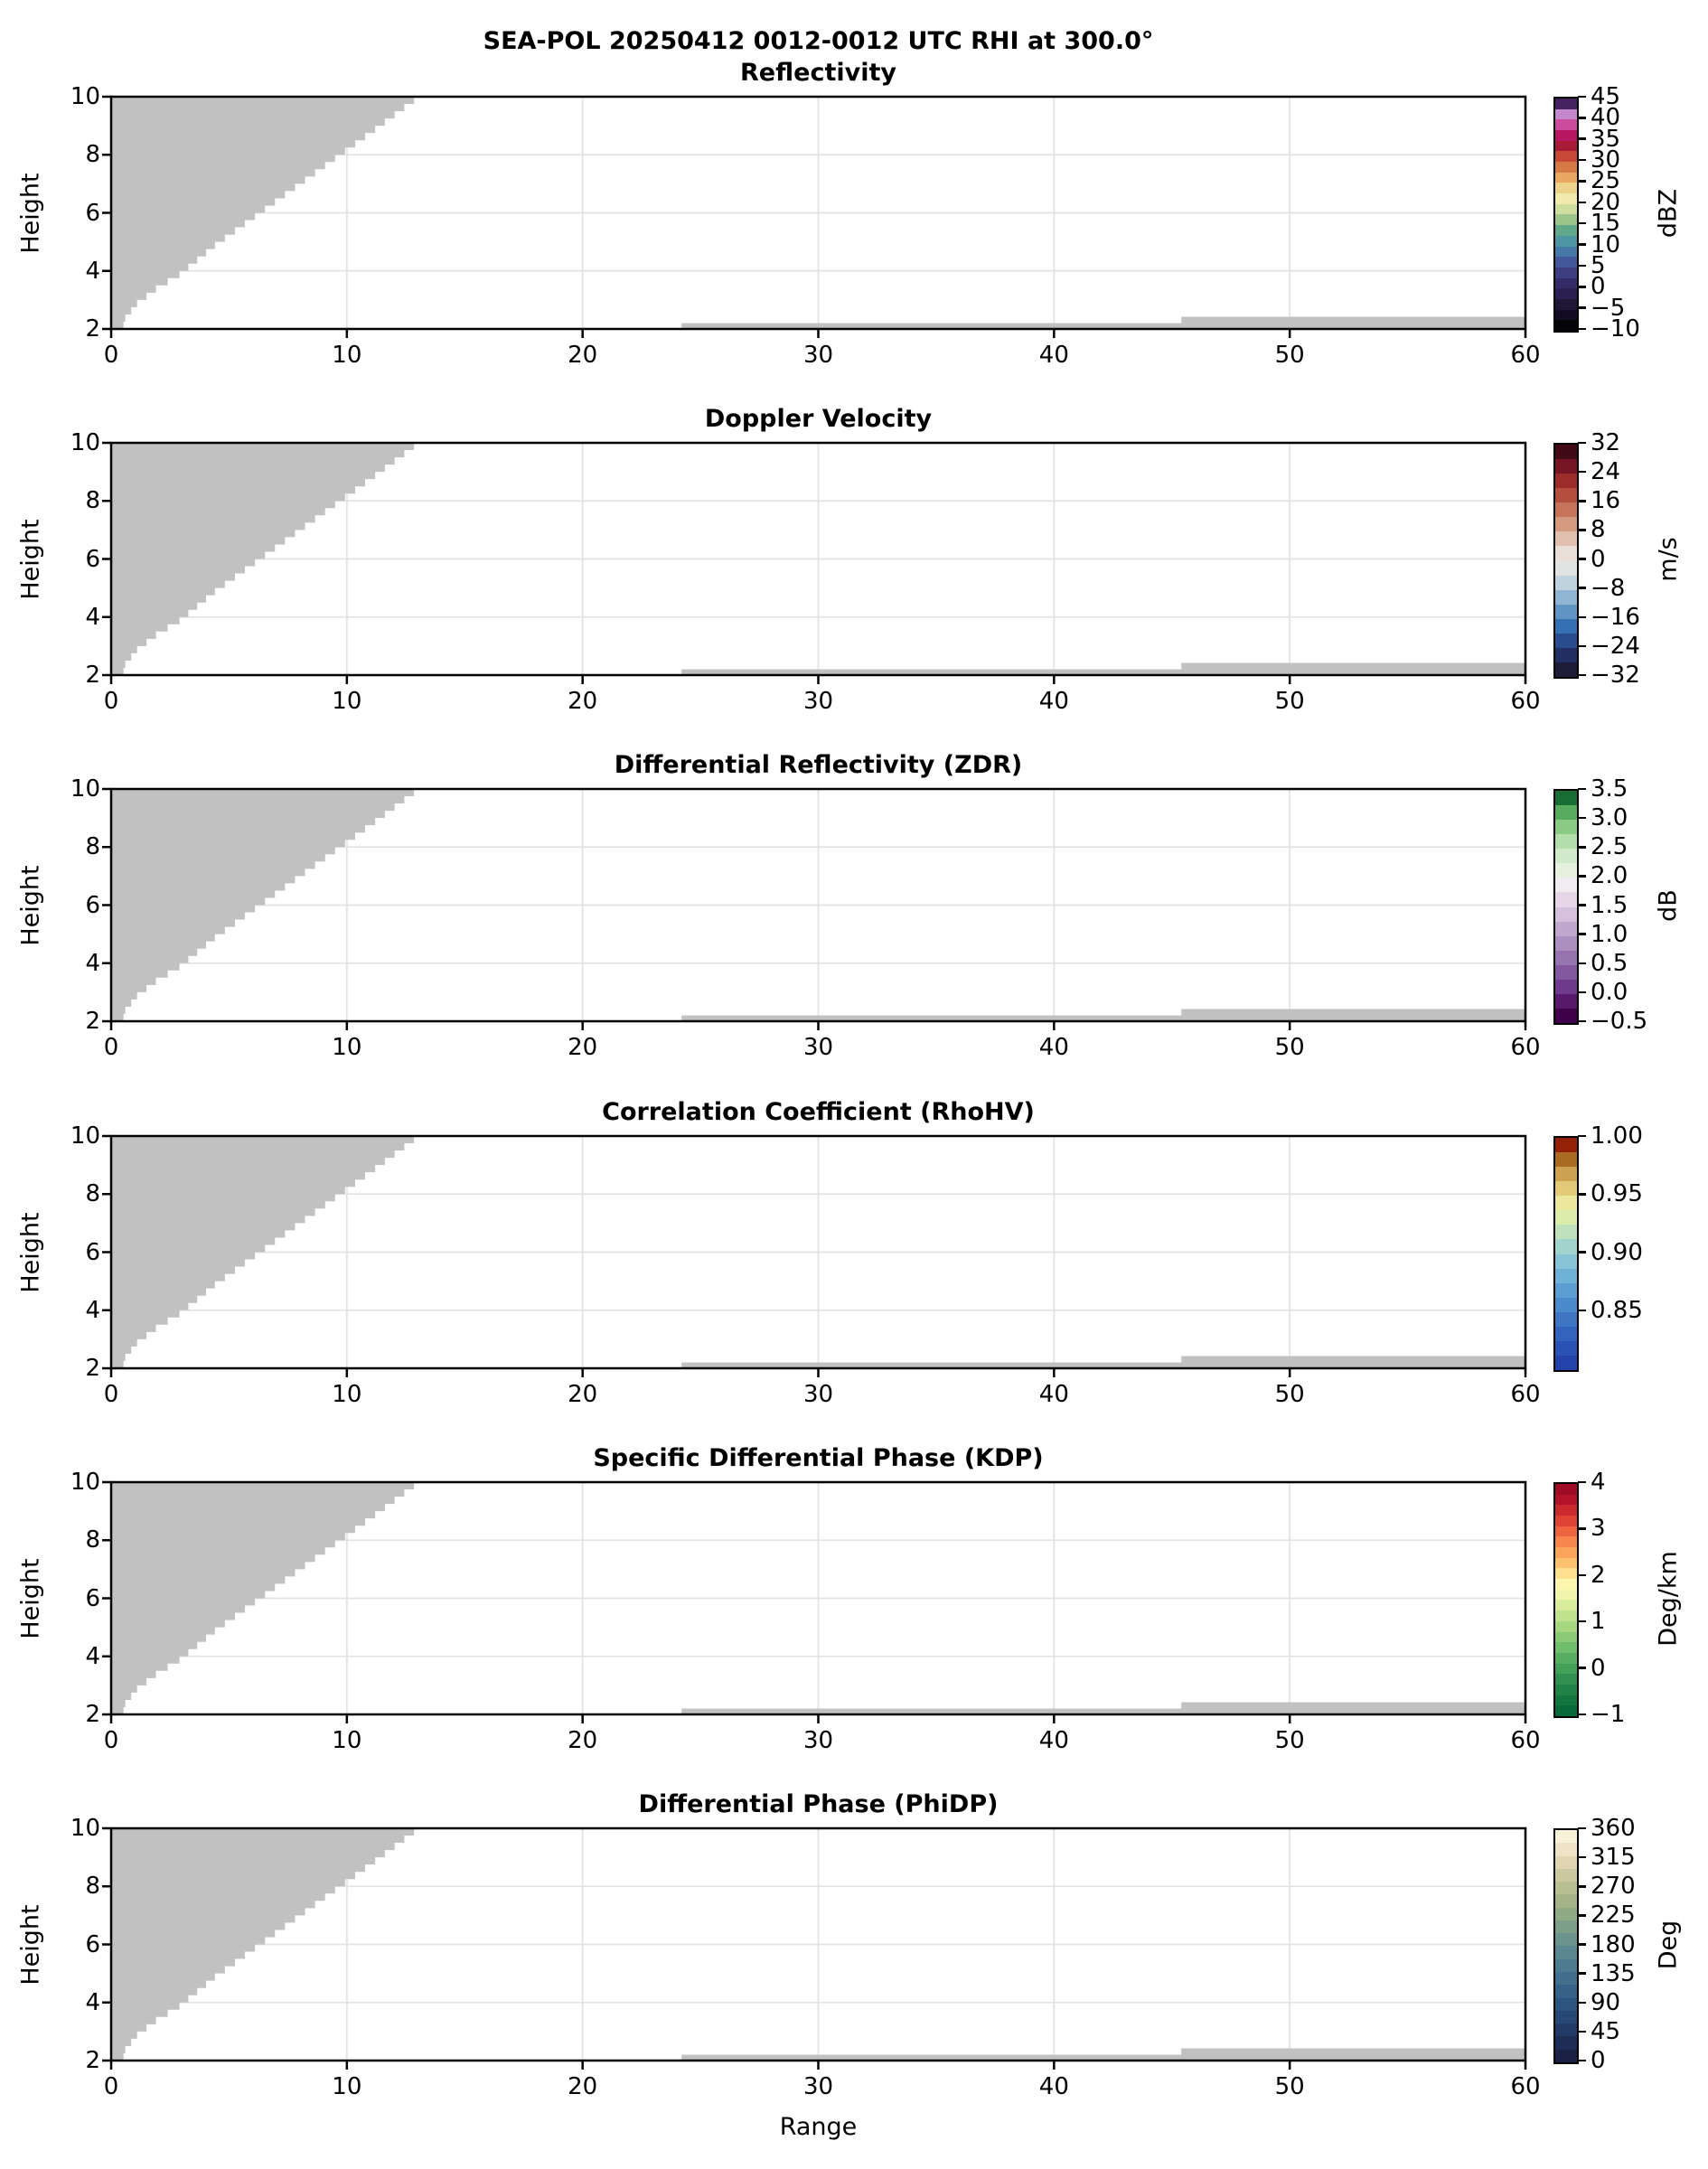 This screenshot has width=1708, height=2169. What do you see at coordinates (1606, 160) in the screenshot?
I see `colorbar-tick-label: 30` at bounding box center [1606, 160].